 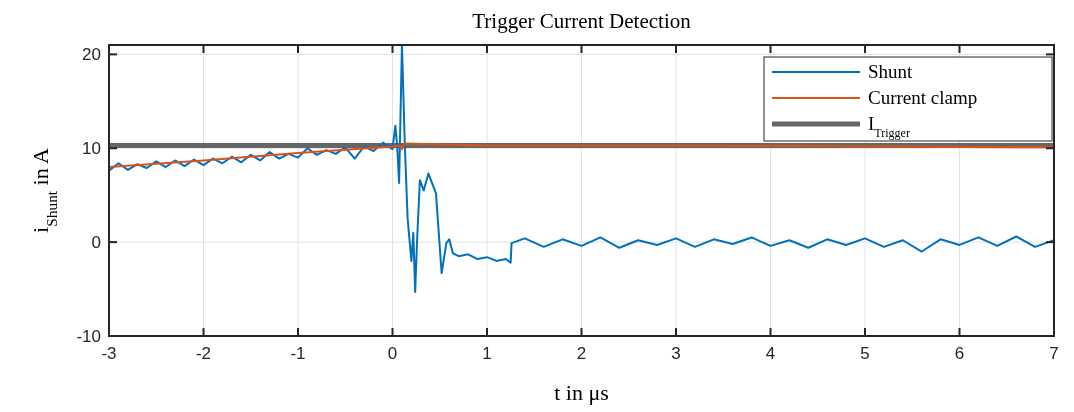 I want to click on x-tick-label: 3, so click(x=676, y=353).